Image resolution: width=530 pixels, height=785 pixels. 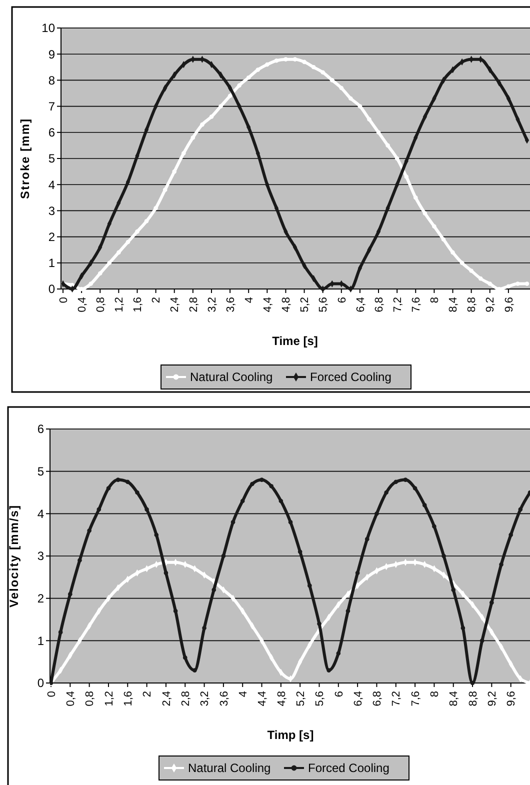 What do you see at coordinates (52, 54) in the screenshot?
I see `y-tick-label: 9` at bounding box center [52, 54].